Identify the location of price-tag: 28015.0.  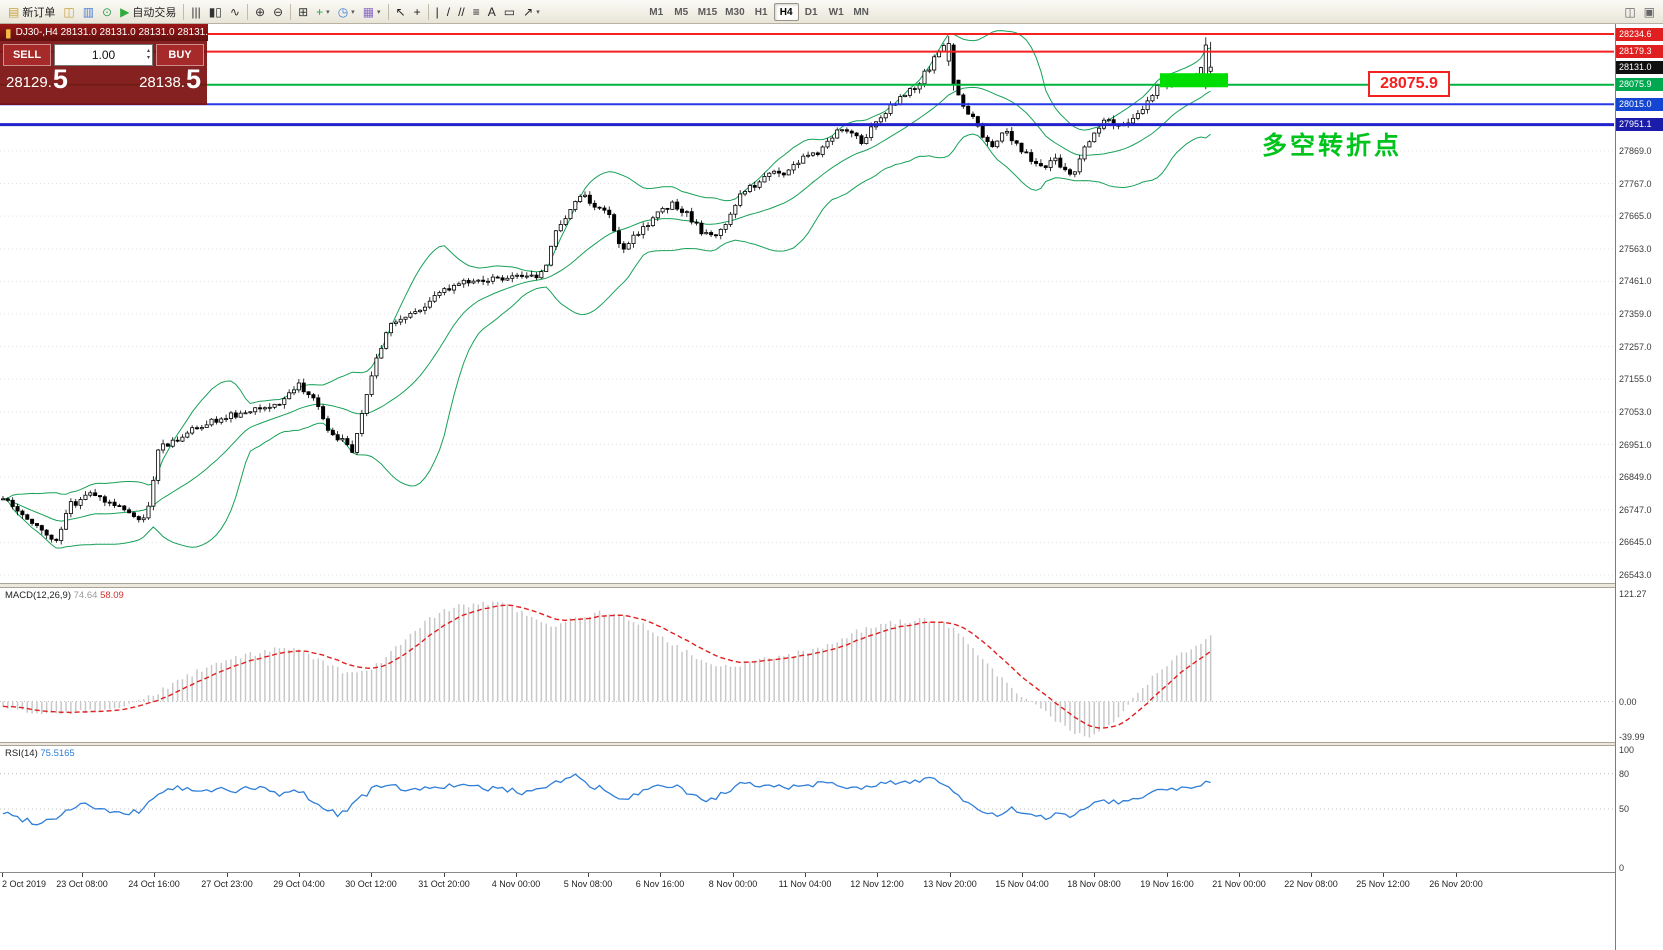
(1639, 104).